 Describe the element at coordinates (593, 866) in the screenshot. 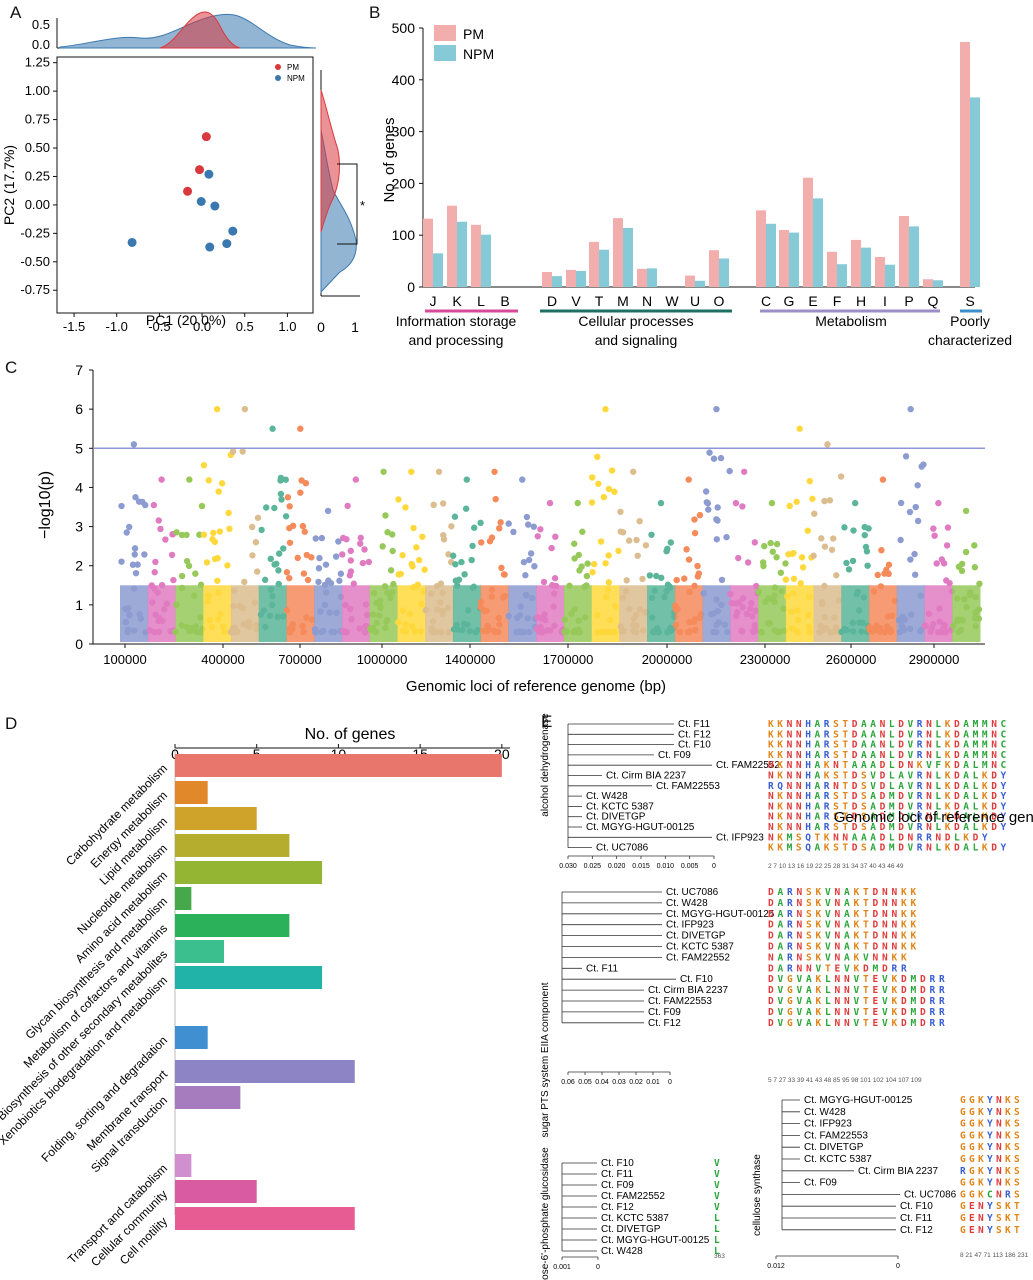

I see `scale-label: 0.025` at that location.